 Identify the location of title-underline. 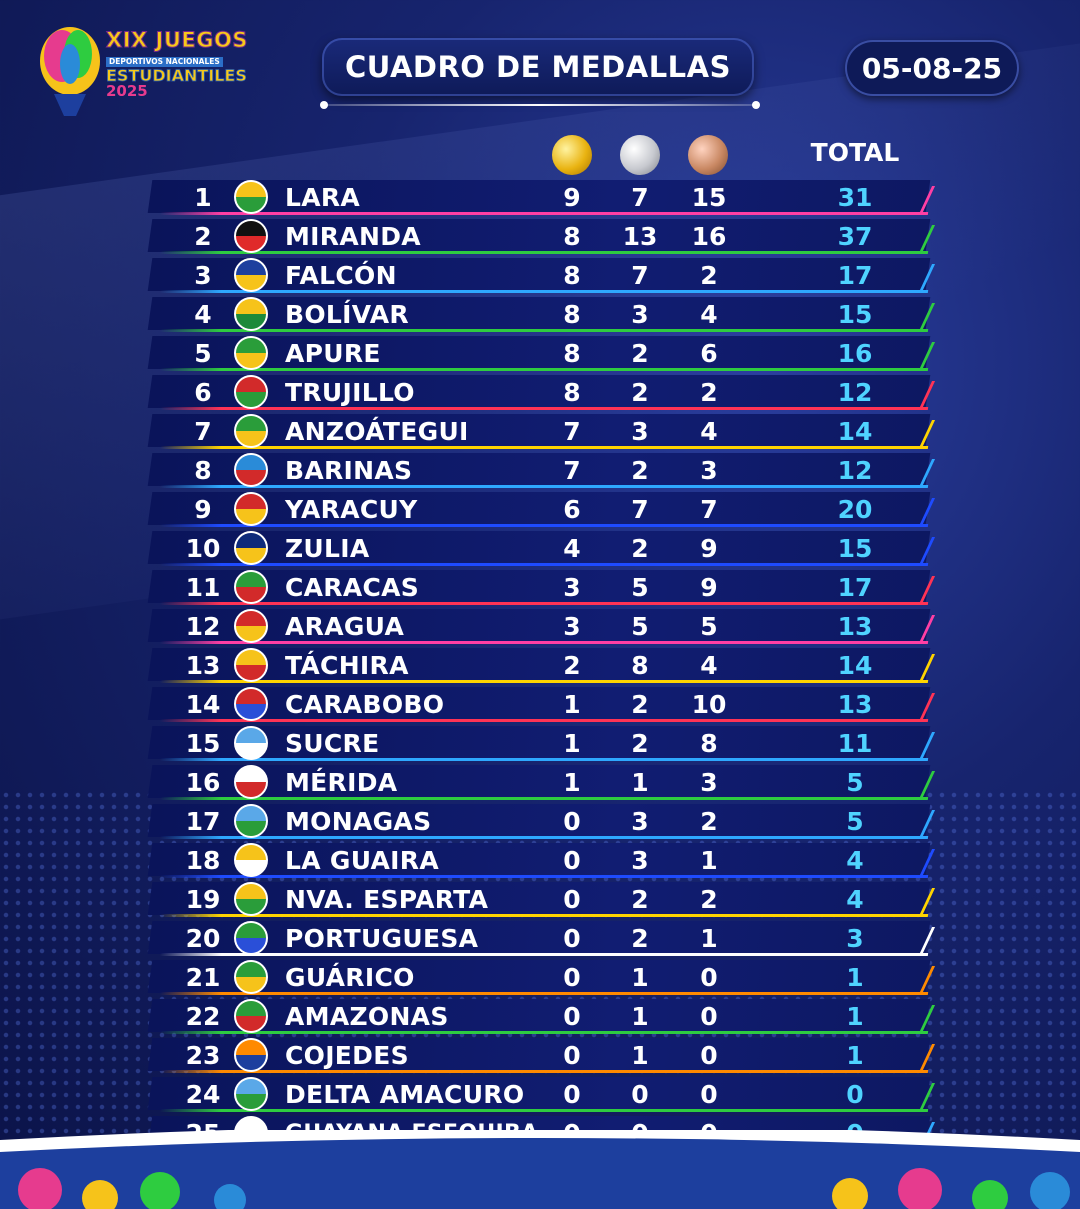
(540, 105).